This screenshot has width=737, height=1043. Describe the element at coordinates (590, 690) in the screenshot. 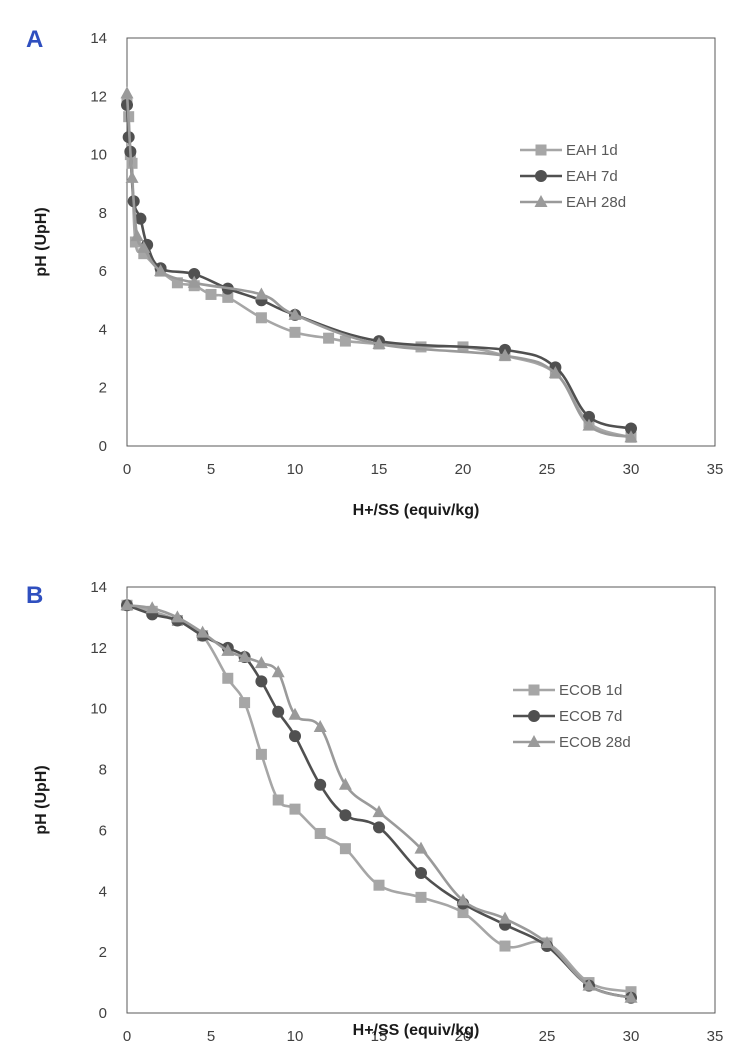

I see `legend-label: ECOB 1d` at that location.